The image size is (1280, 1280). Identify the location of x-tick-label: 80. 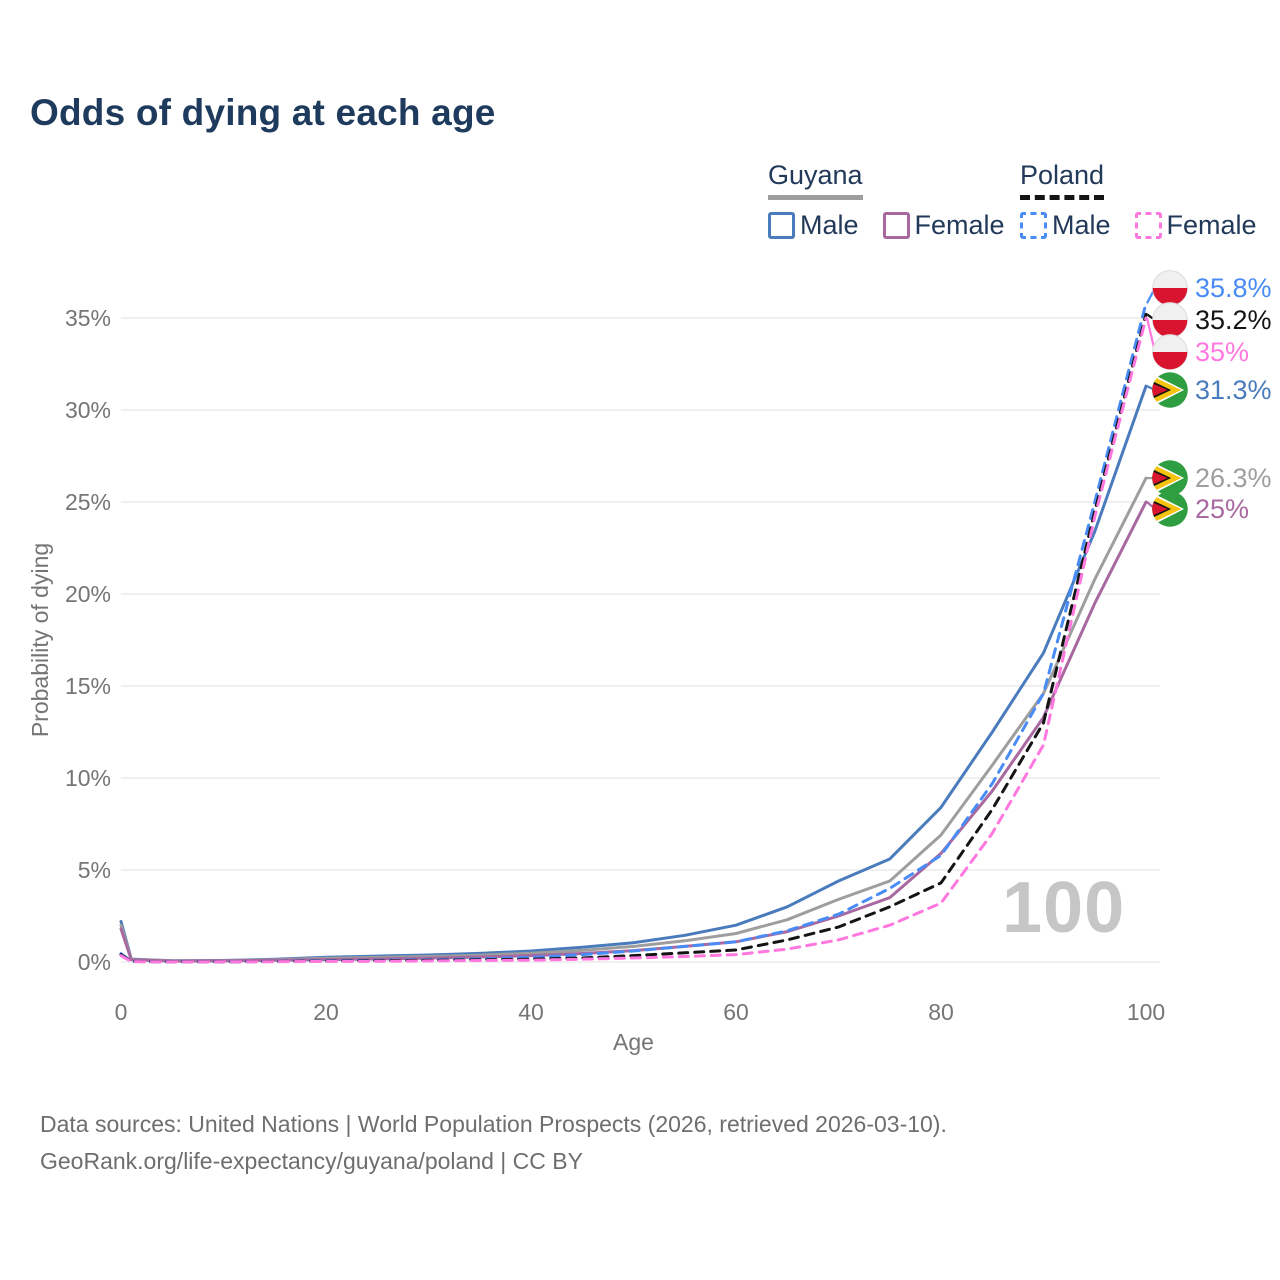
(941, 1012).